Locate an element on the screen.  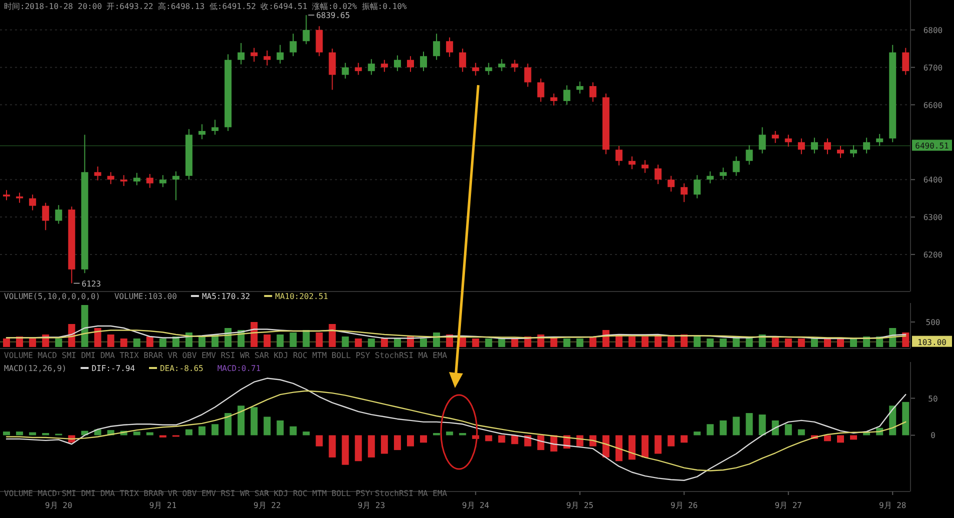
ref-line-label: 103.00 is located at coordinates (932, 342).